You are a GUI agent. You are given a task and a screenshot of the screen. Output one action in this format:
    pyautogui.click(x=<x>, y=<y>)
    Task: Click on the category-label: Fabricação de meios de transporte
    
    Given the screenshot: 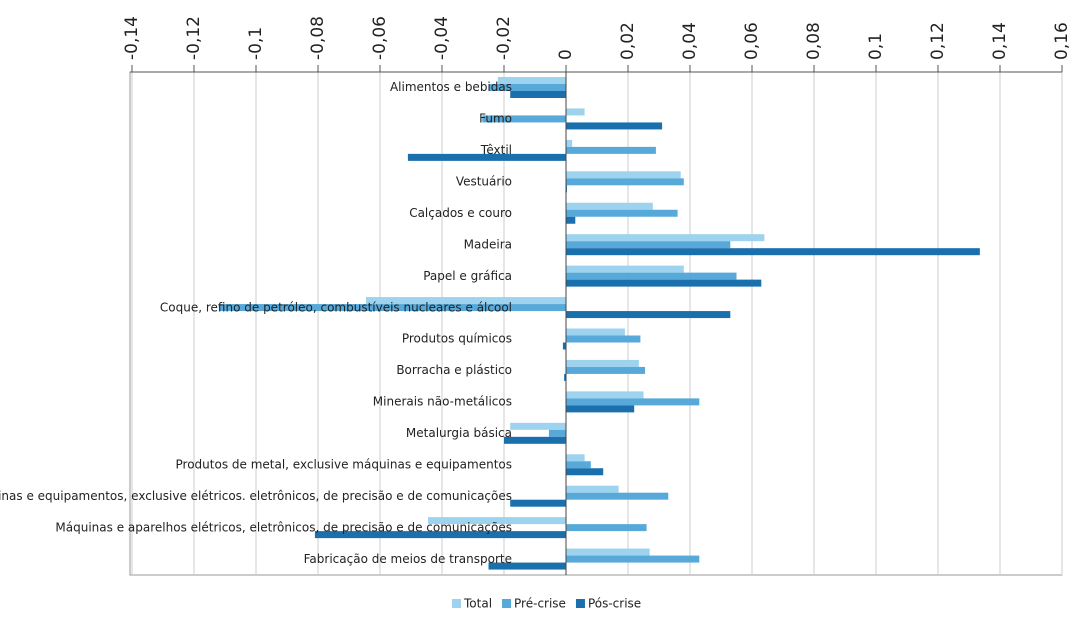 What is the action you would take?
    pyautogui.click(x=408, y=559)
    